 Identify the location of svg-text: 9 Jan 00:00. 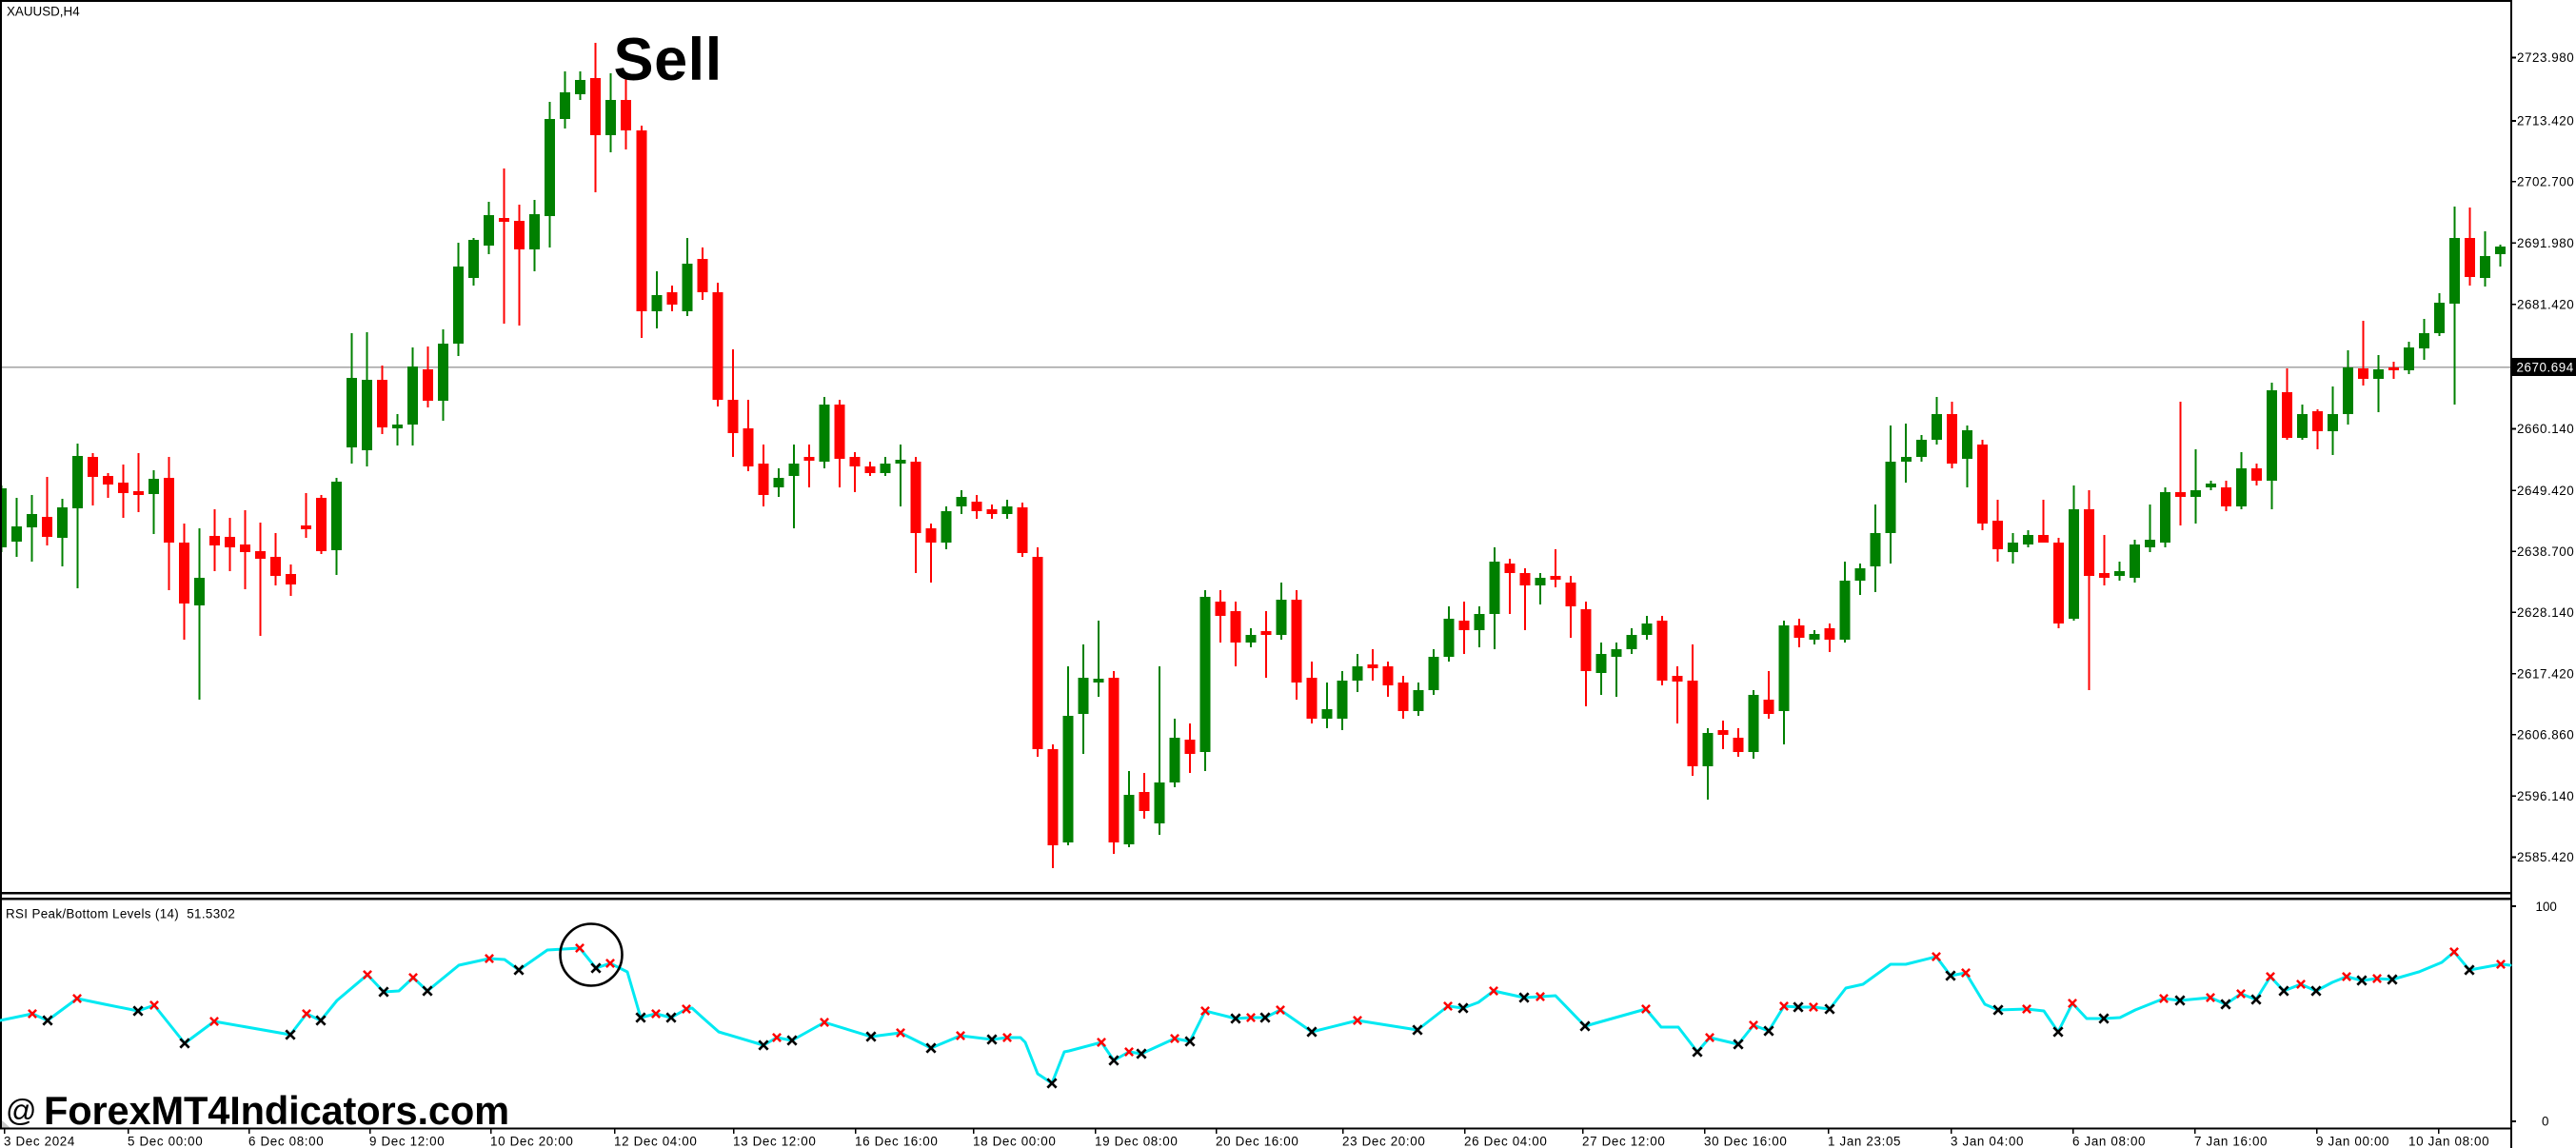
(2352, 1141).